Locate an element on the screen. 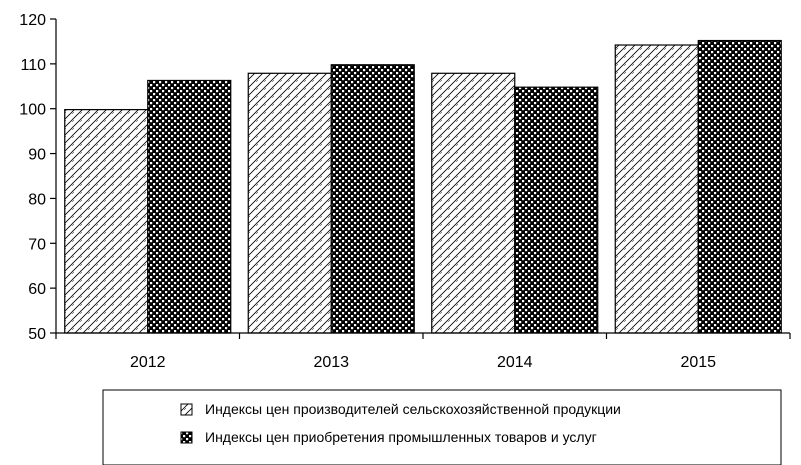 This screenshot has height=465, width=801. legend-box is located at coordinates (442, 427).